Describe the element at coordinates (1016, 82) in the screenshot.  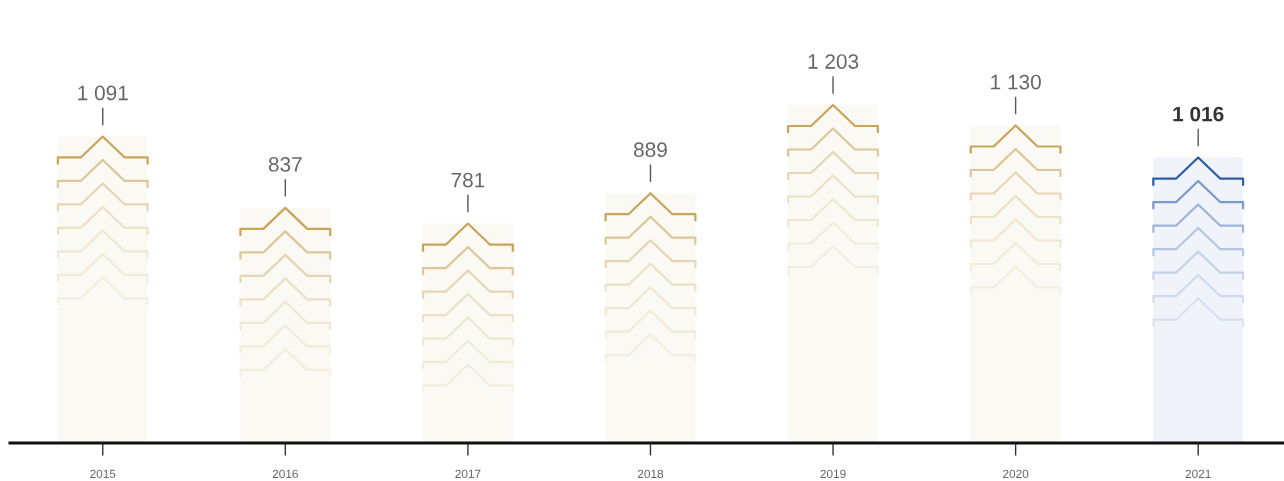
I see `data-label: 1 130` at that location.